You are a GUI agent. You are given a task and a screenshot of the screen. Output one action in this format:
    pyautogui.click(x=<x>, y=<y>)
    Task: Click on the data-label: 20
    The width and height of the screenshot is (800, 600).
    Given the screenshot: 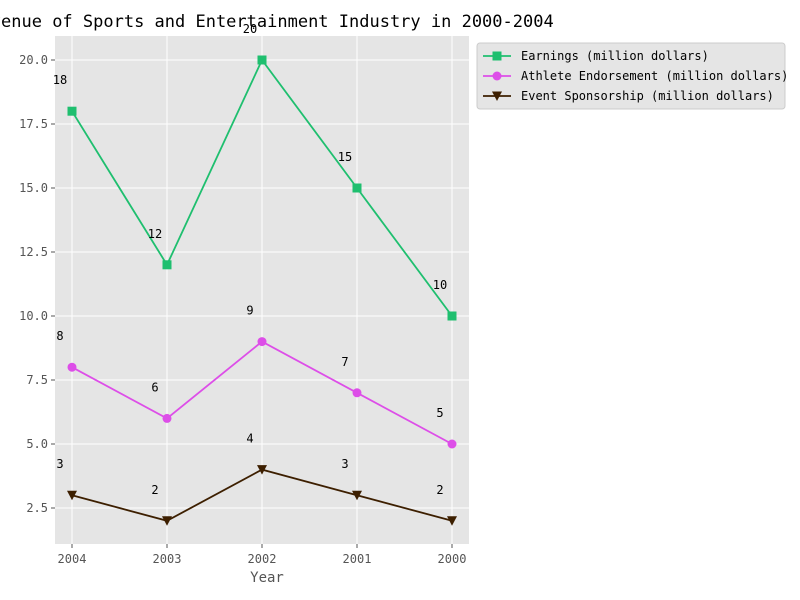 What is the action you would take?
    pyautogui.click(x=250, y=29)
    